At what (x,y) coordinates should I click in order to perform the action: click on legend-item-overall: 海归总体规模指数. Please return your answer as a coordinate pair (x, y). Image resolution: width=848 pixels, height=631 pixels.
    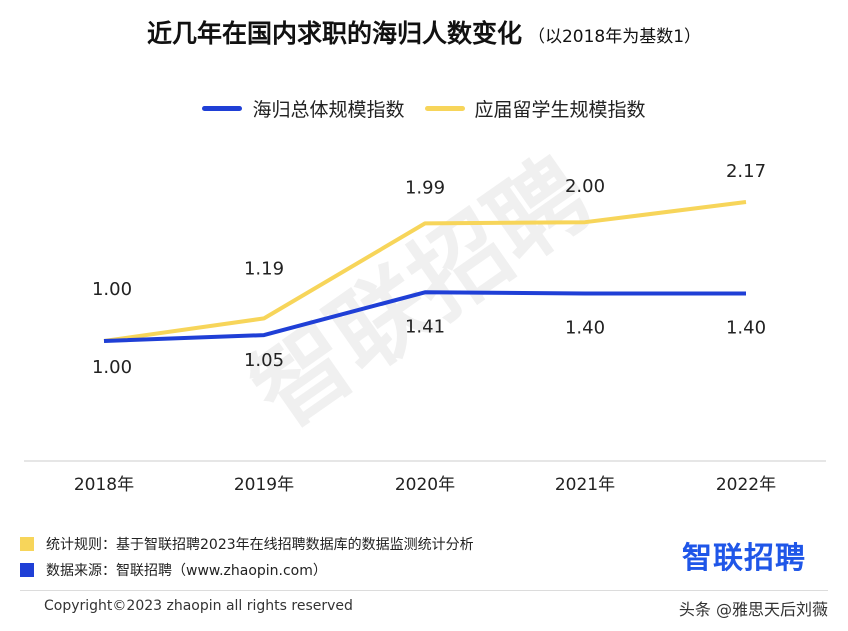
    Looking at the image, I should click on (303, 108).